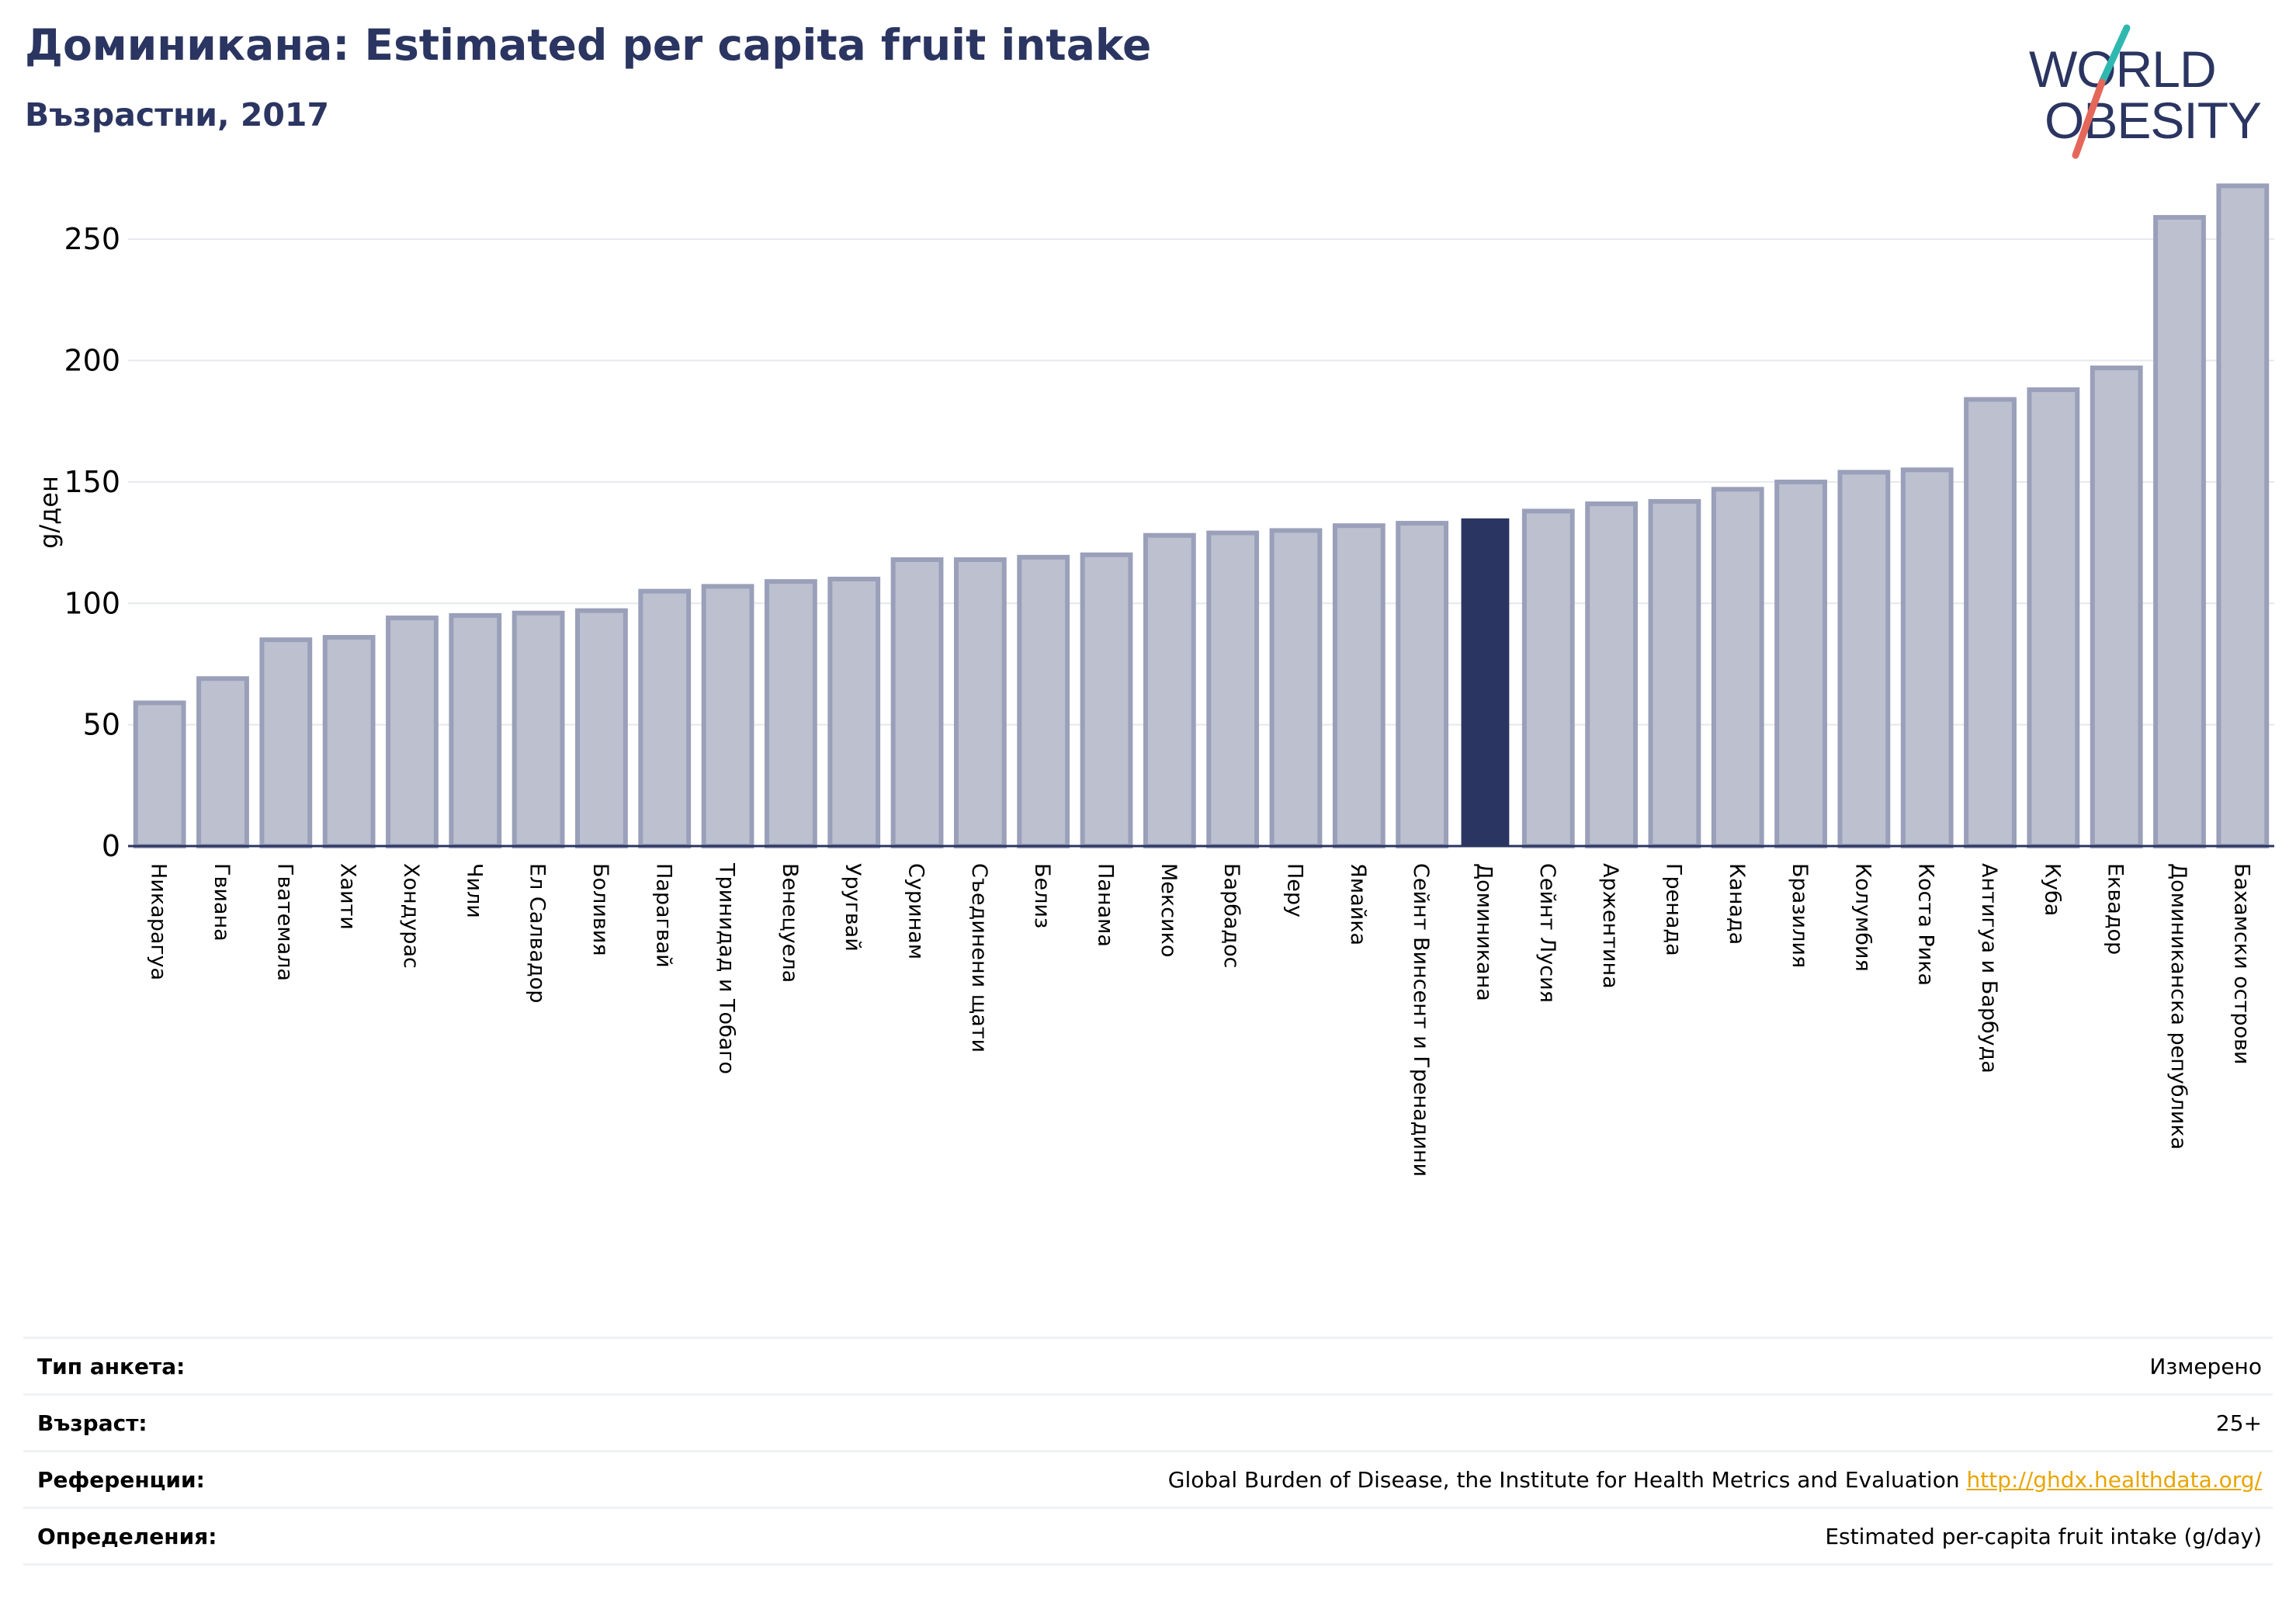  Describe the element at coordinates (727, 968) in the screenshot. I see `x-tick-label: Тринидад и Тобаго` at that location.